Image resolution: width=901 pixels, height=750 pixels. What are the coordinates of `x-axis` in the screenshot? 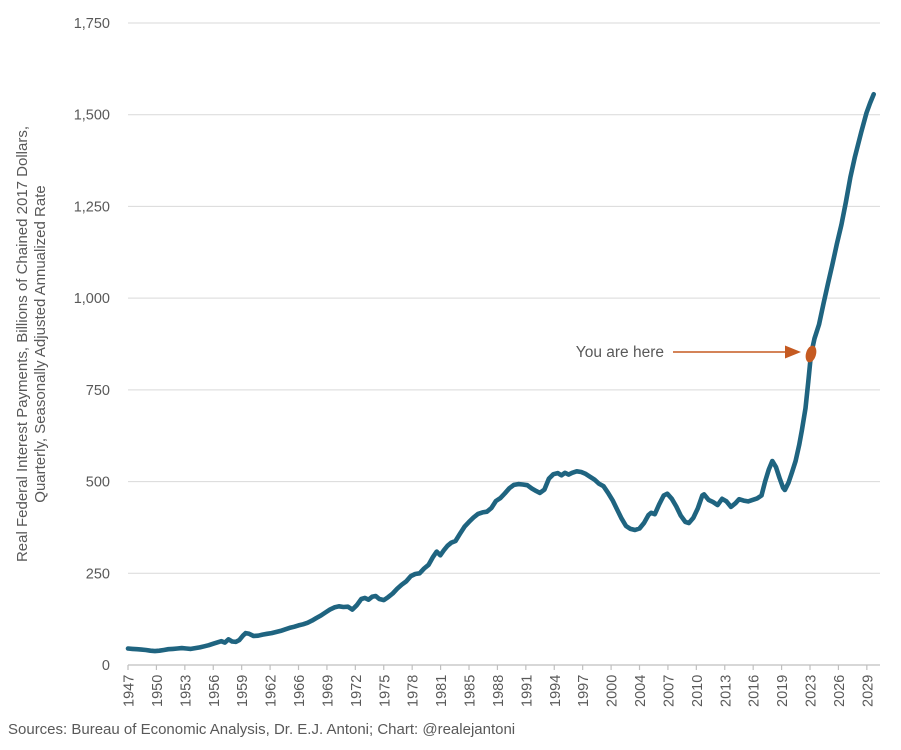 It's located at (503, 667).